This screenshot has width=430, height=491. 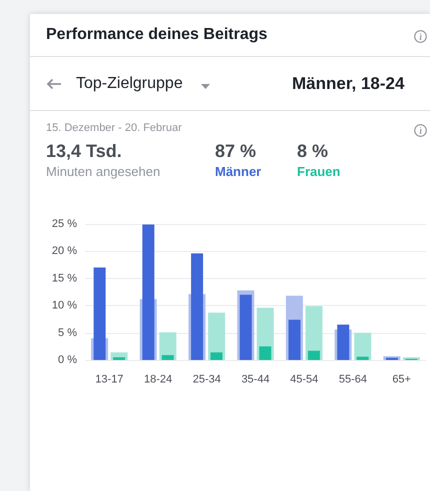 I want to click on text: Frauen, so click(x=318, y=171).